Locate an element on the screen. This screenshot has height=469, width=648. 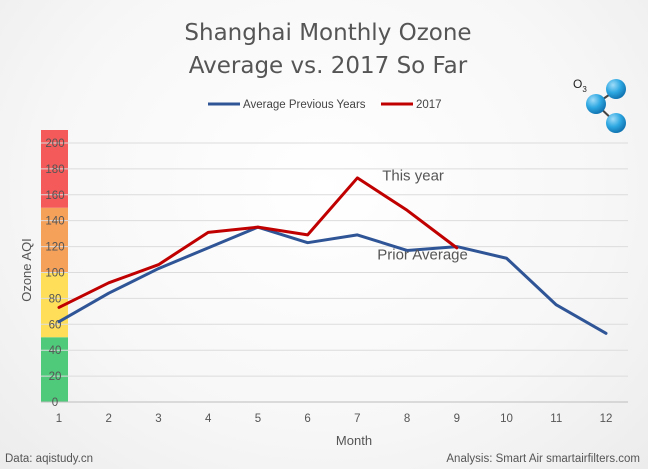
x-tick-labels: 1 2 3 4 5 6 7 8 9 10 11 12 is located at coordinates (334, 419).